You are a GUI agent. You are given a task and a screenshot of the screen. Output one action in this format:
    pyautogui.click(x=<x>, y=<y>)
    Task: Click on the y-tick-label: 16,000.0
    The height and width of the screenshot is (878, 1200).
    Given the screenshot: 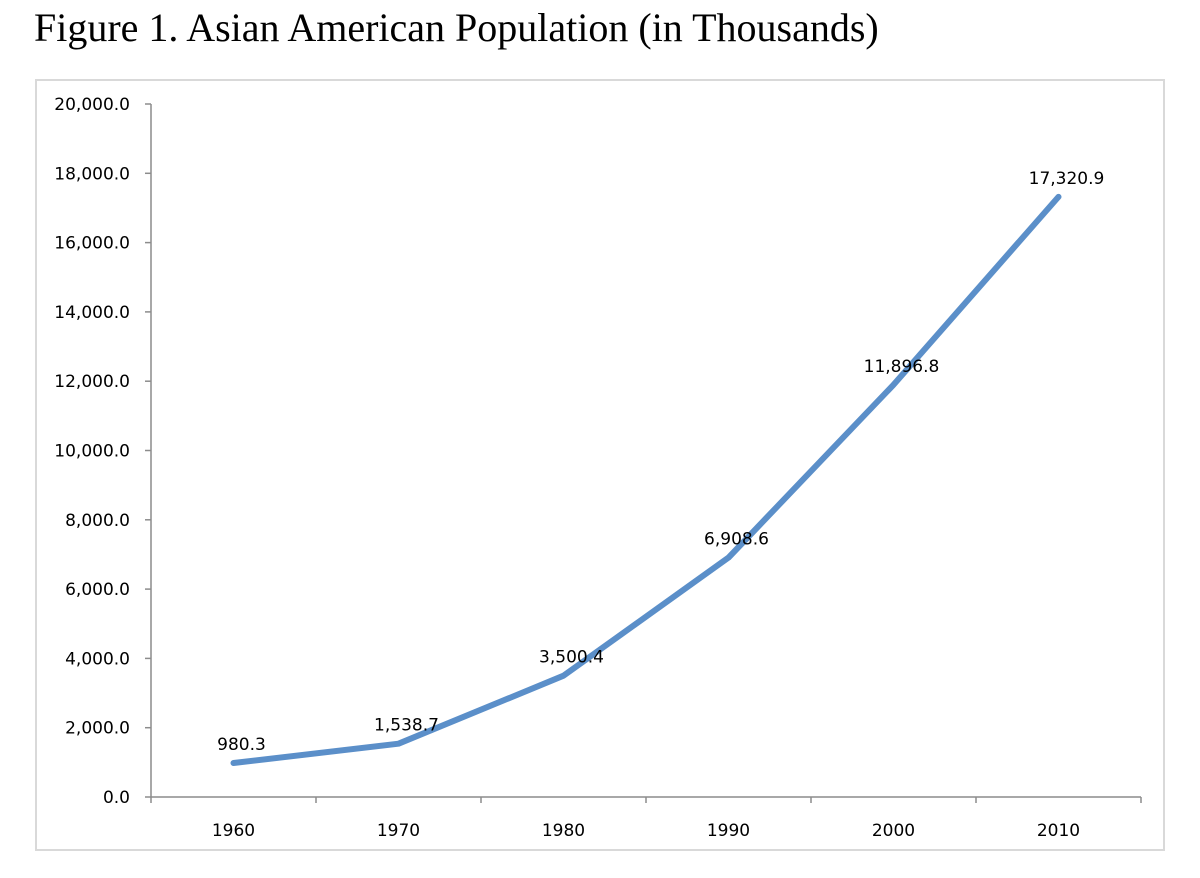 What is the action you would take?
    pyautogui.click(x=92, y=244)
    